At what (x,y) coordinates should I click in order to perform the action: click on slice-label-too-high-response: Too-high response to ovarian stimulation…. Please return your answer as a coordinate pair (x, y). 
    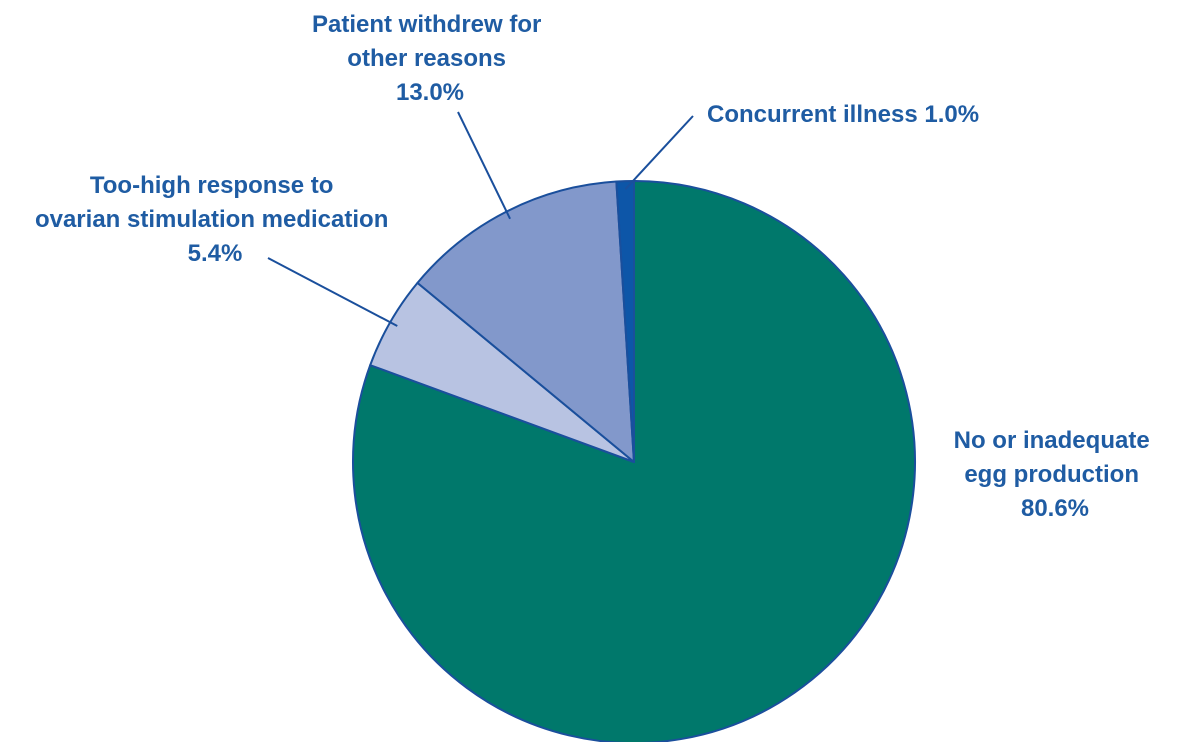
    Looking at the image, I should click on (215, 219).